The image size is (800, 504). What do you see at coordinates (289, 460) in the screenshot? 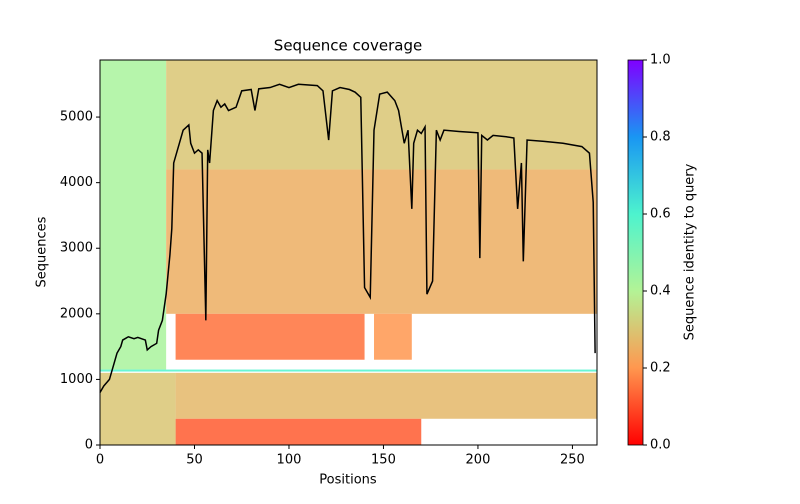
I see `x-tick-label: 100` at bounding box center [289, 460].